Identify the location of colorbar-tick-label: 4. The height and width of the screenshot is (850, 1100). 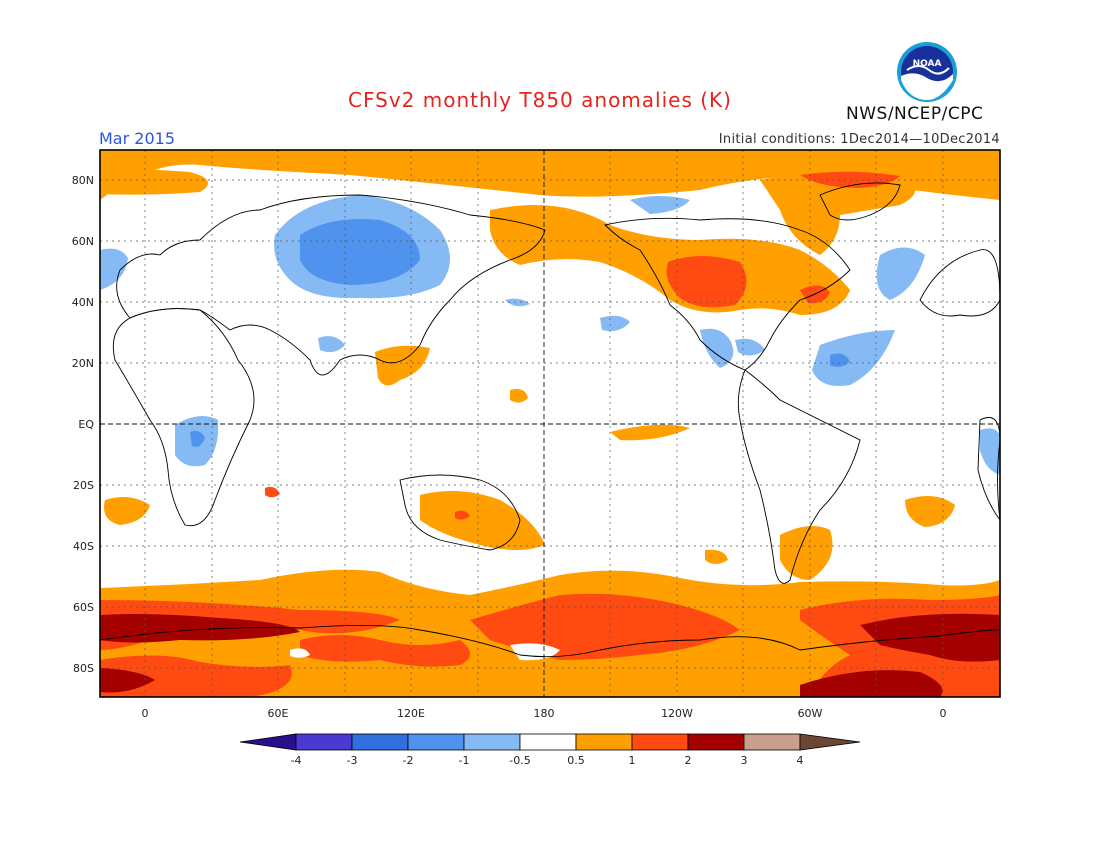
(800, 760).